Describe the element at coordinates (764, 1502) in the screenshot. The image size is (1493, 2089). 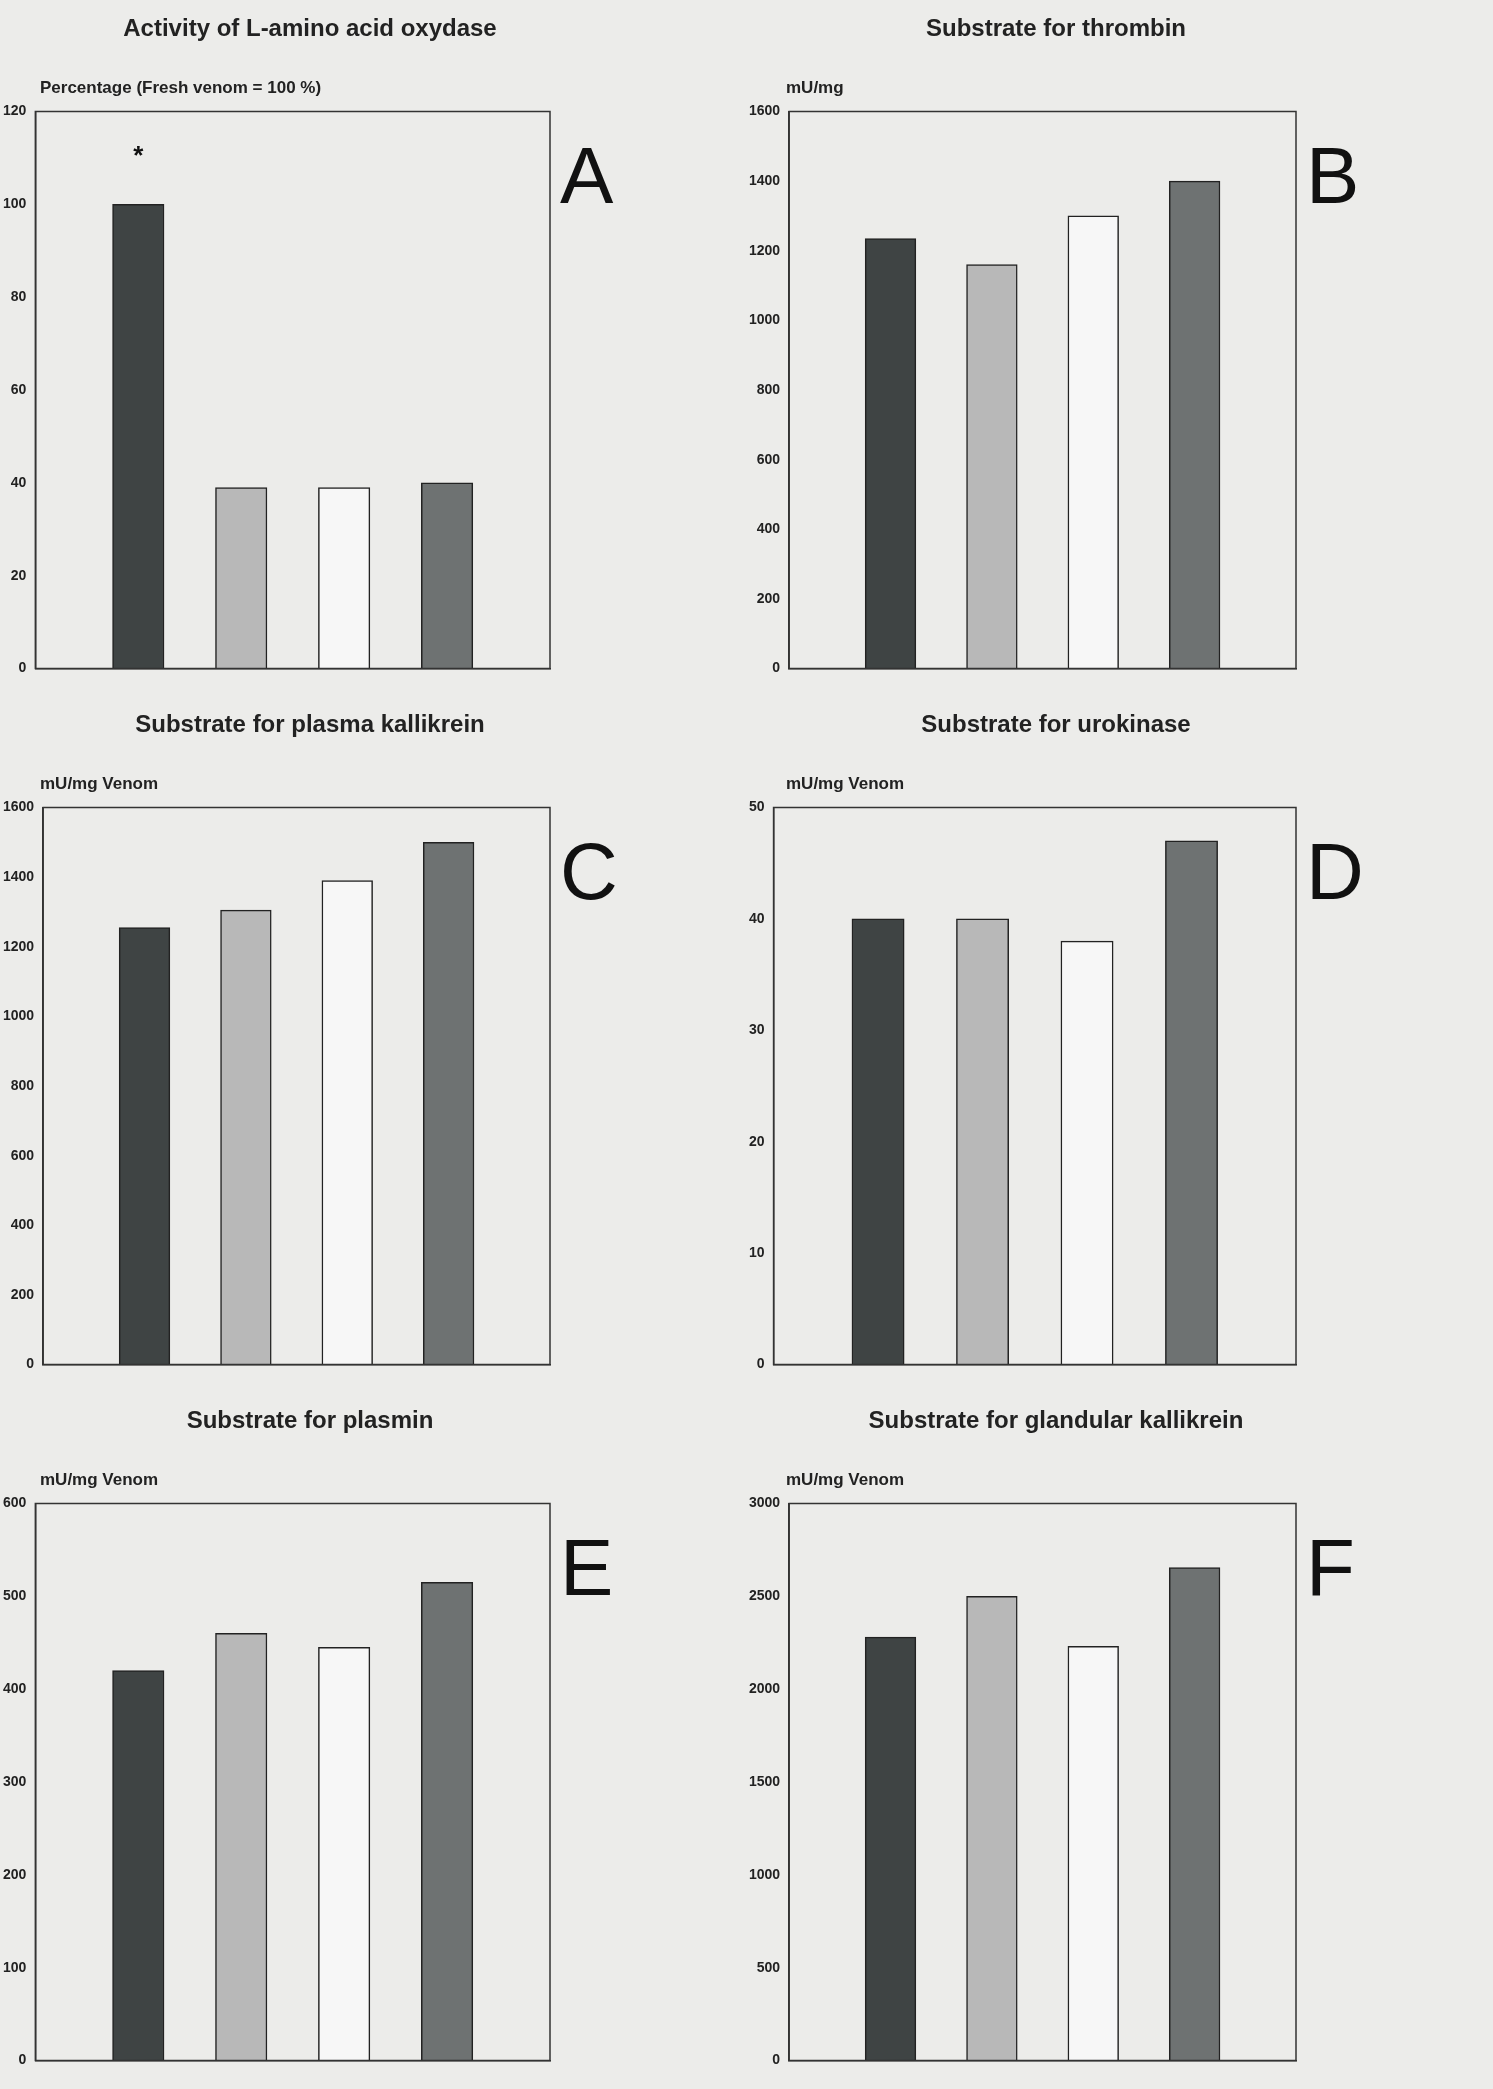
I see `y-tick-label: 3000` at that location.